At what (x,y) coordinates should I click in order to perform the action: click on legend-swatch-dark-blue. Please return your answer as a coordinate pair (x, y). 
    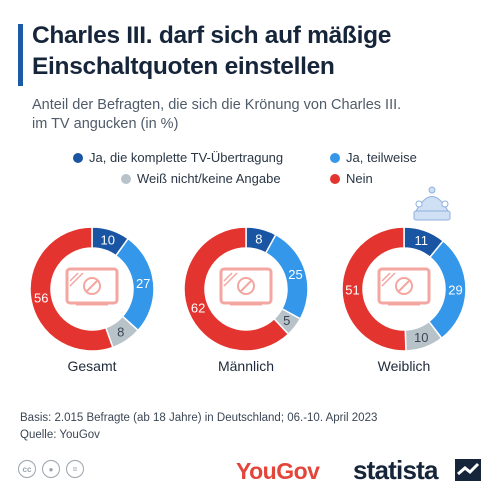
    Looking at the image, I should click on (78, 157).